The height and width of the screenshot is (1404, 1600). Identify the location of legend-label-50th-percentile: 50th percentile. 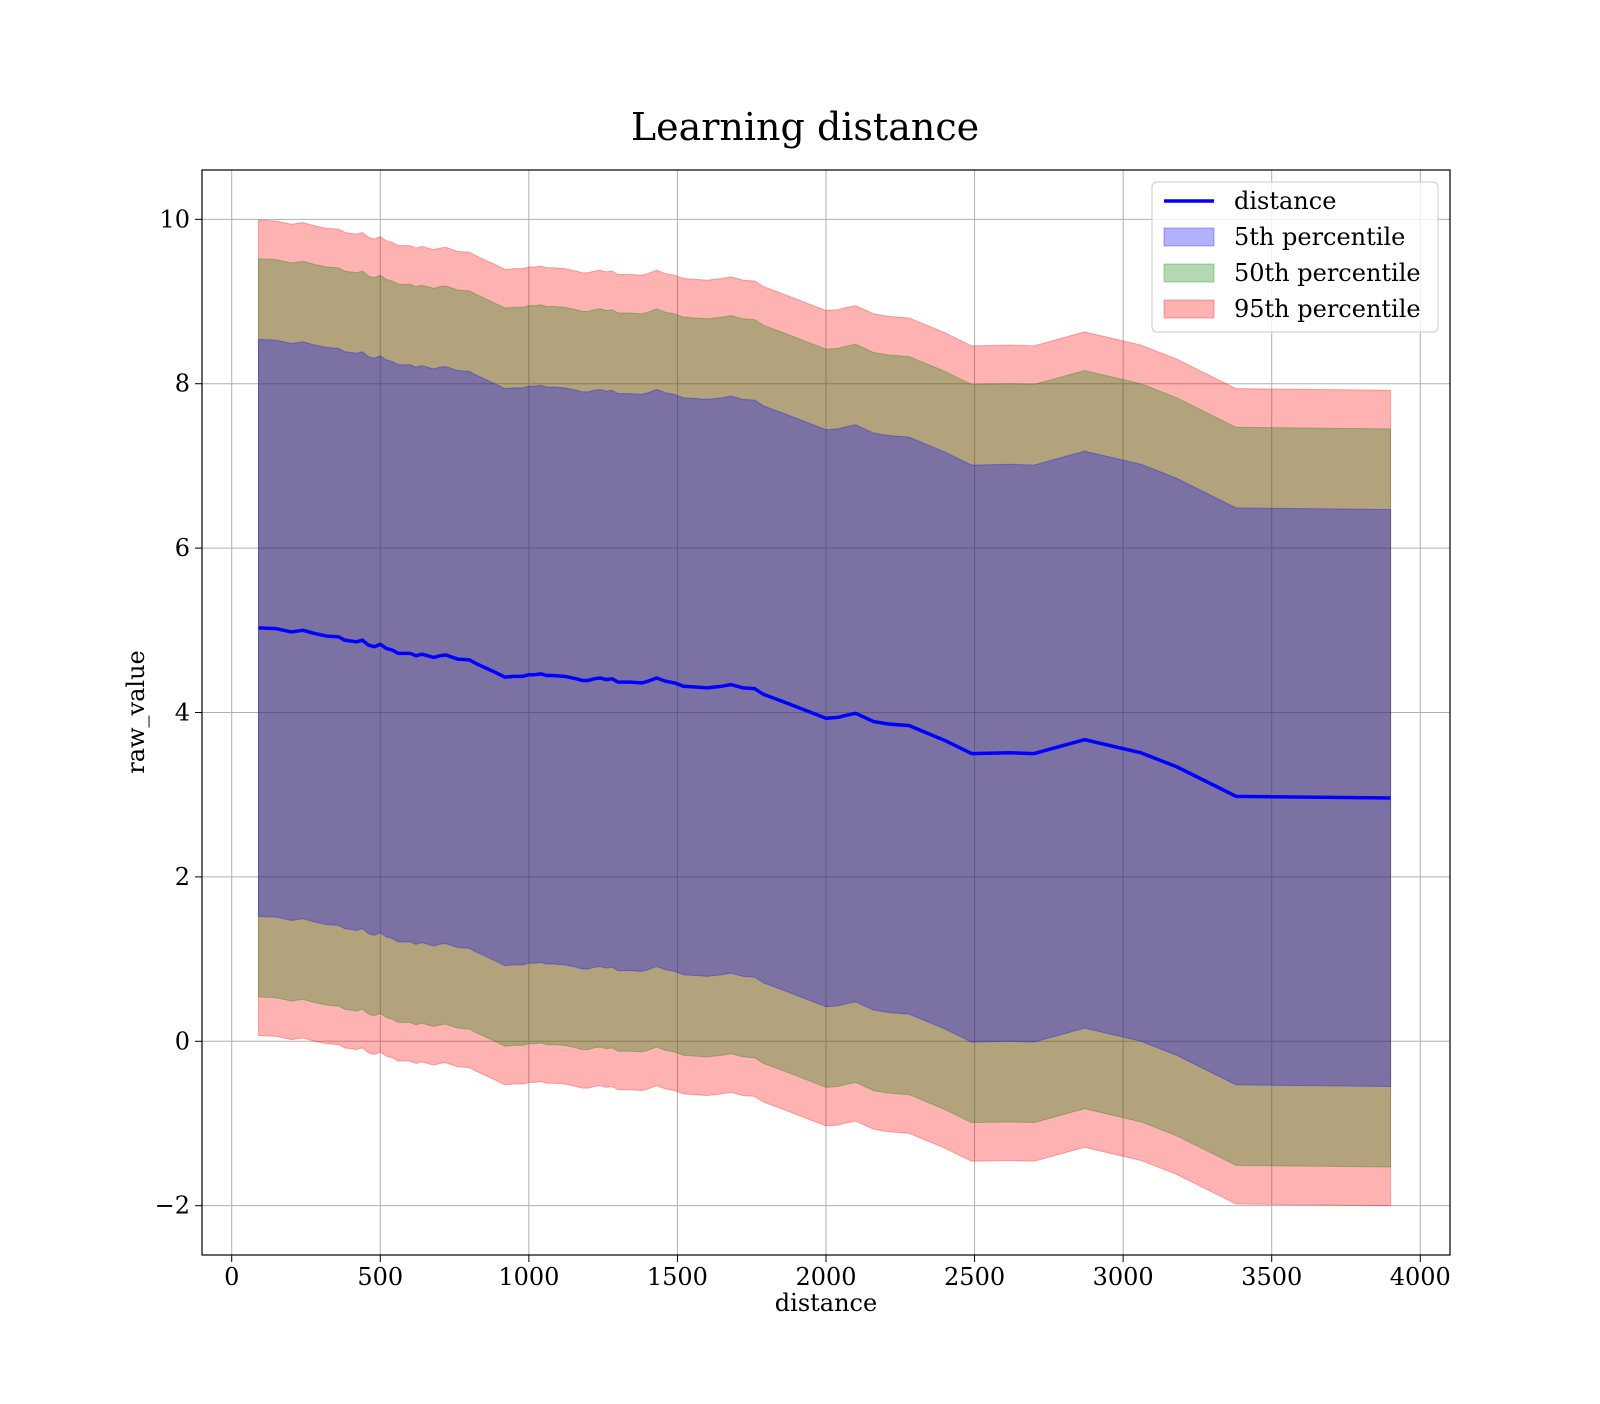
(1327, 273).